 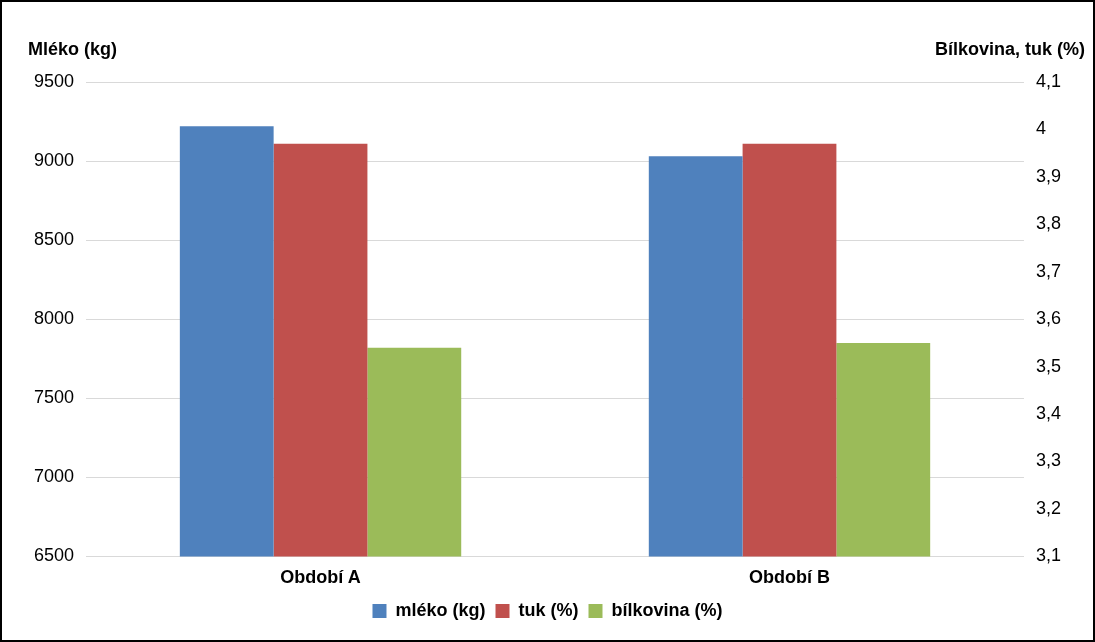 What do you see at coordinates (54, 239) in the screenshot?
I see `y-tick-label: 8500` at bounding box center [54, 239].